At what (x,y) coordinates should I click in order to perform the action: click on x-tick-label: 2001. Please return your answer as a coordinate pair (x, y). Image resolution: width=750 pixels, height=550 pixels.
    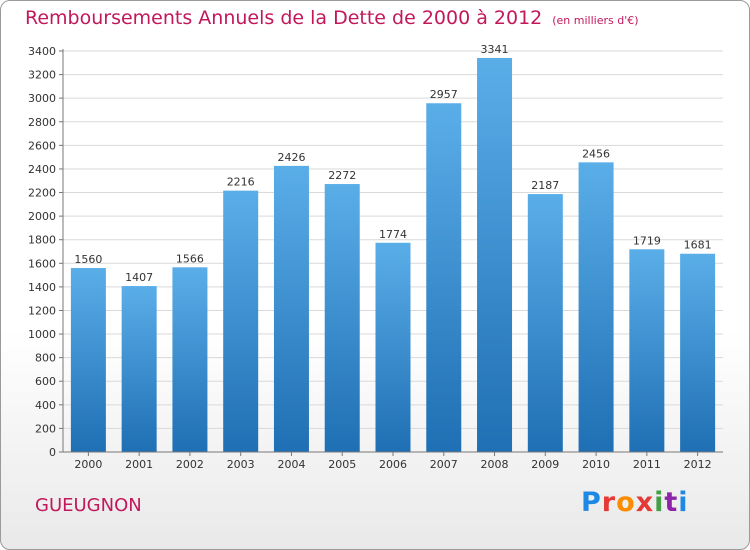
    Looking at the image, I should click on (139, 464).